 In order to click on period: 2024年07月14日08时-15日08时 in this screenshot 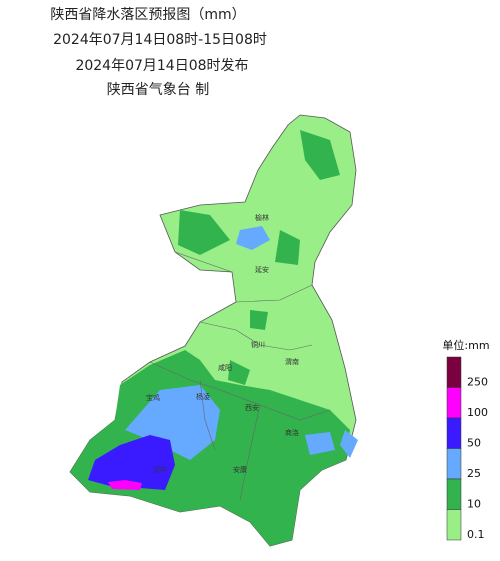, I will do `click(160, 40)`.